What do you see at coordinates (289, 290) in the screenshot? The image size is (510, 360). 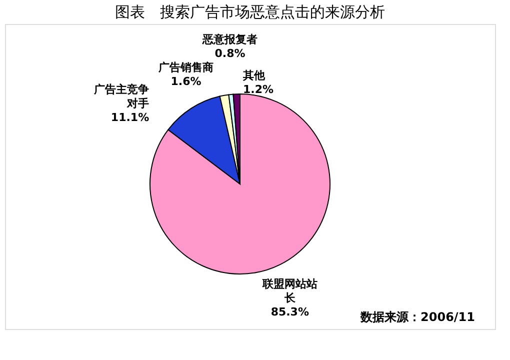 I see `slice-label: 联盟网站站长` at bounding box center [289, 290].